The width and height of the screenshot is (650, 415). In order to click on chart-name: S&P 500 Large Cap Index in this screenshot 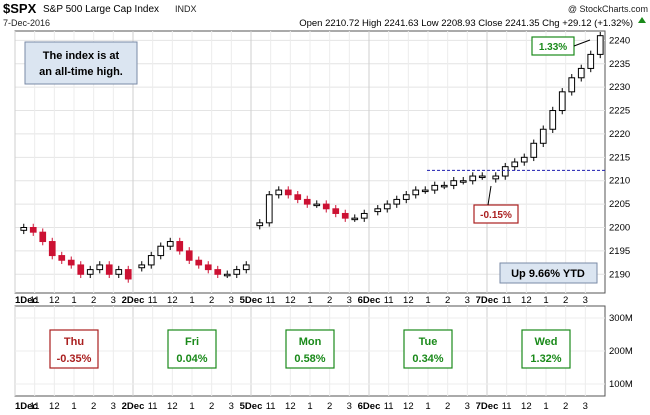, I will do `click(101, 9)`.